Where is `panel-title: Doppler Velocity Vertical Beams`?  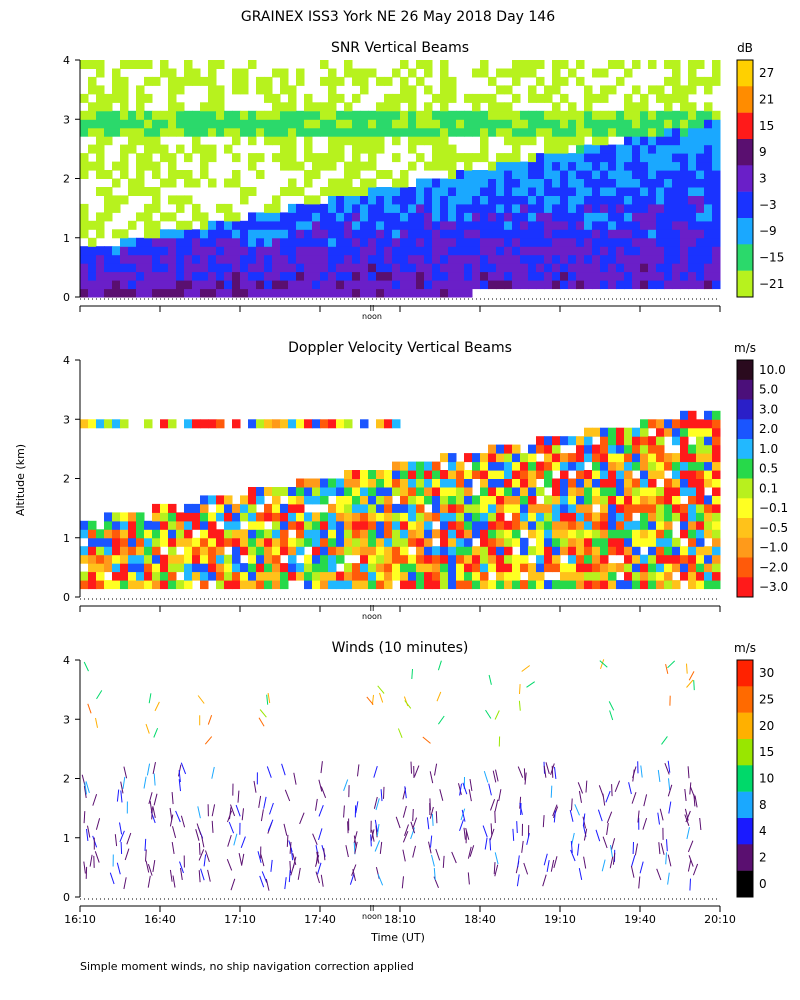
panel-title: Doppler Velocity Vertical Beams is located at coordinates (400, 348).